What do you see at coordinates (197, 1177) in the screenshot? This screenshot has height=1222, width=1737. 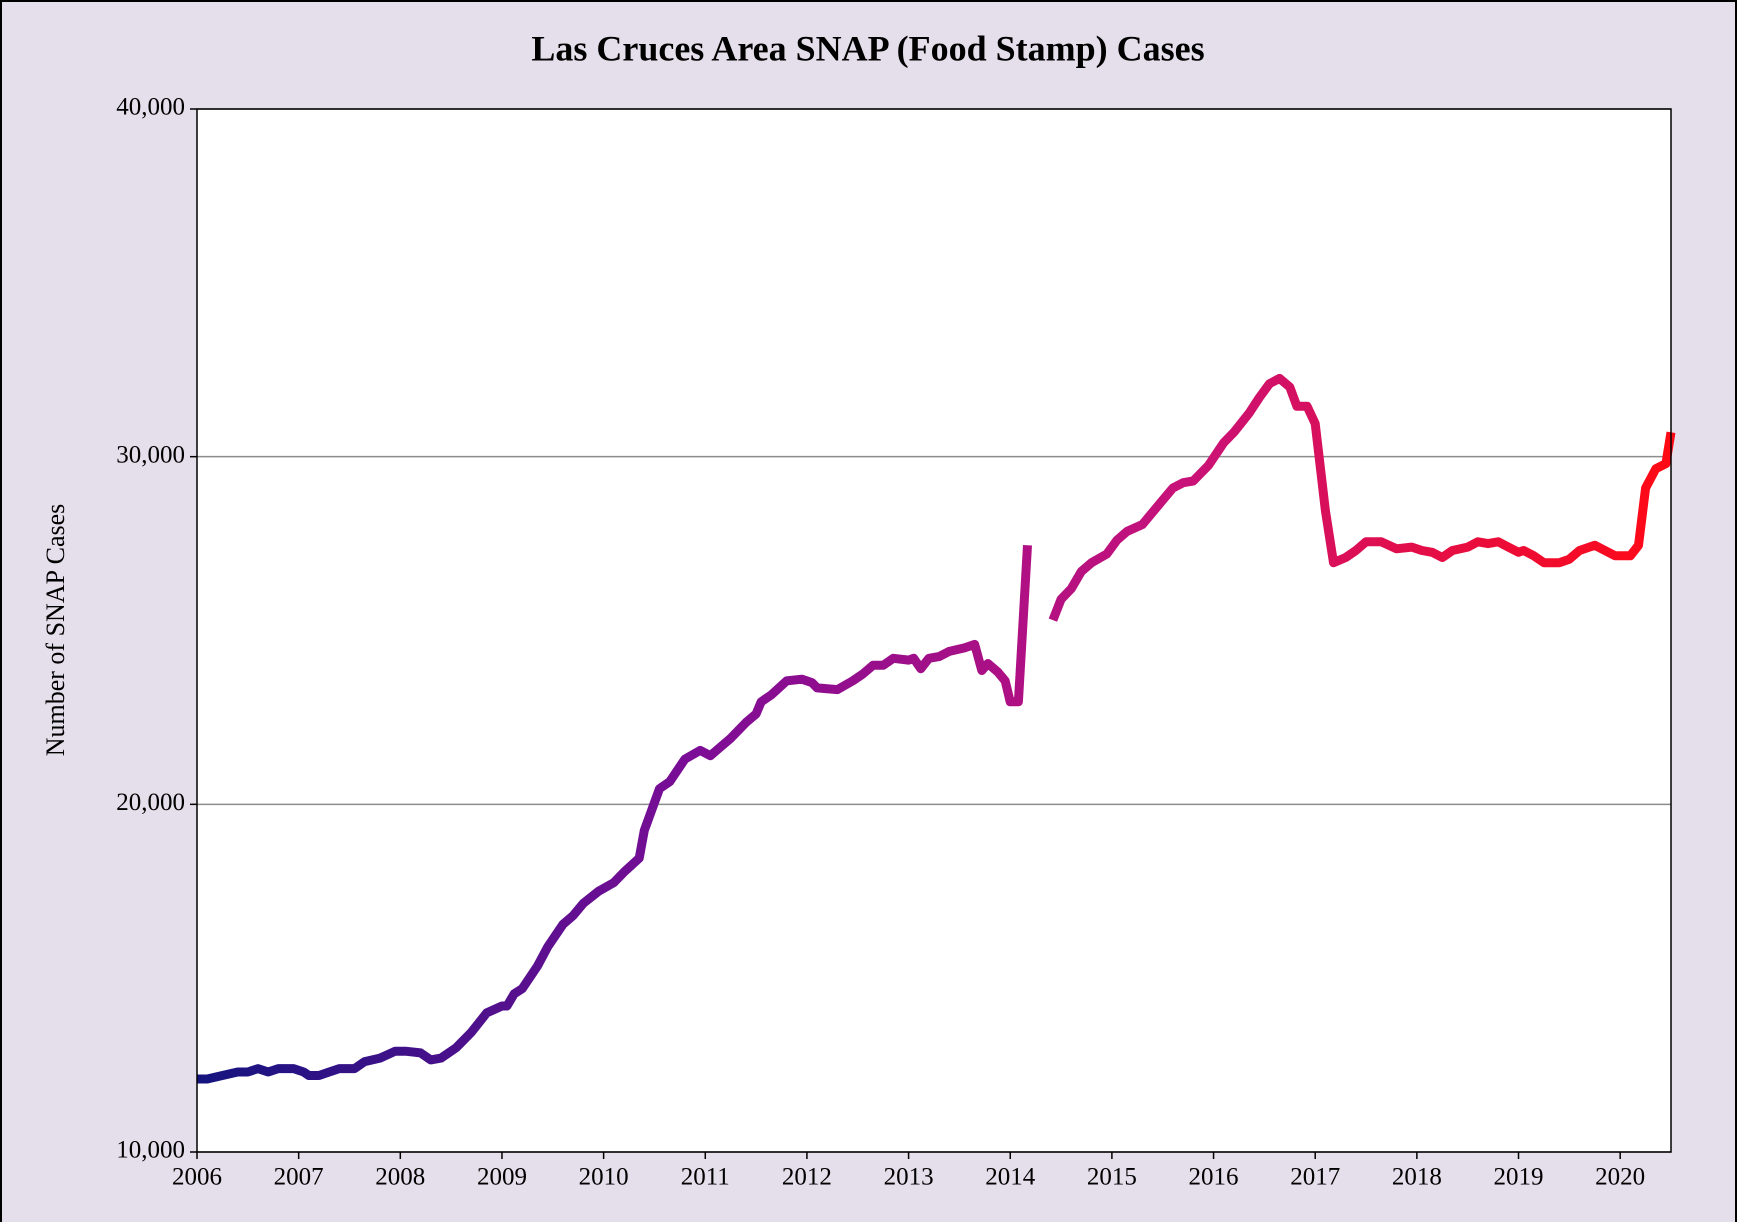 I see `x-tick-label: 2006` at bounding box center [197, 1177].